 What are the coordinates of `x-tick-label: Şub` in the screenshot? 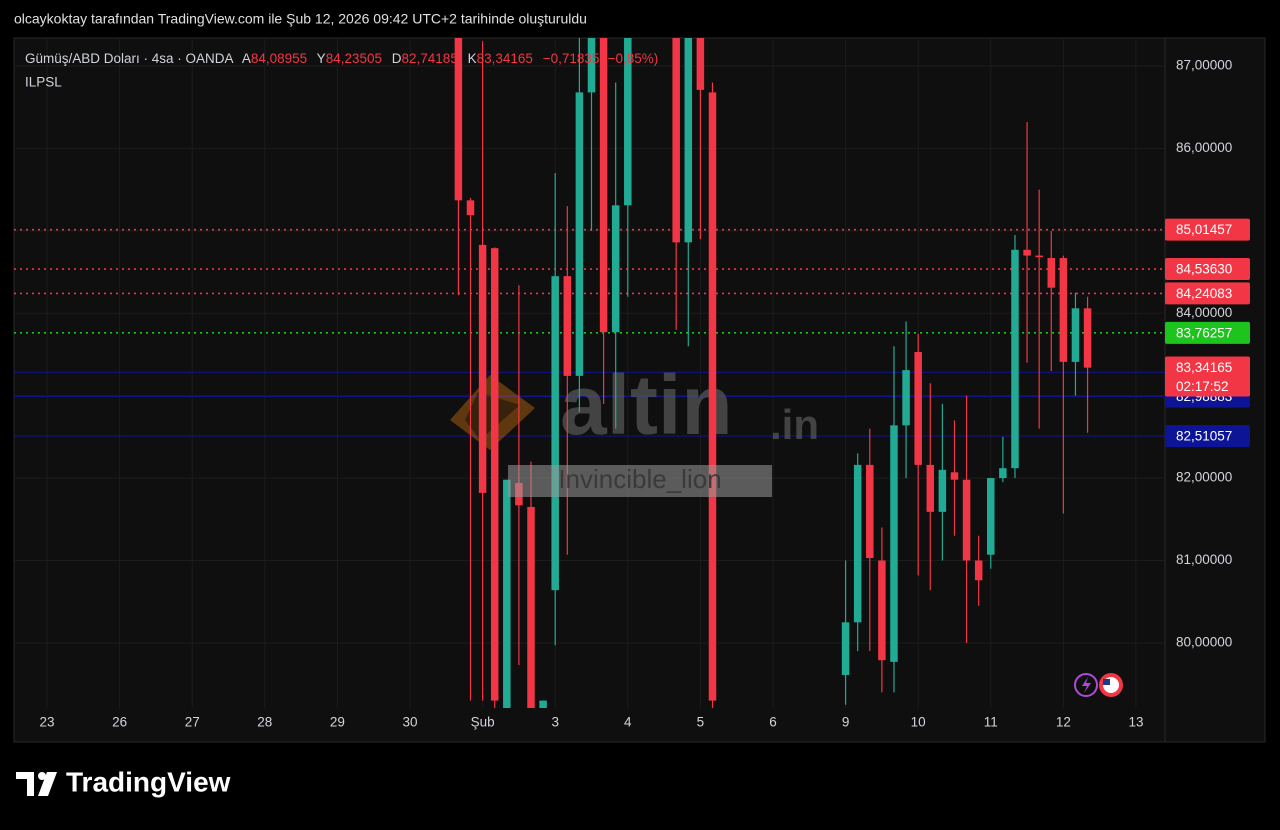 It's located at (483, 722).